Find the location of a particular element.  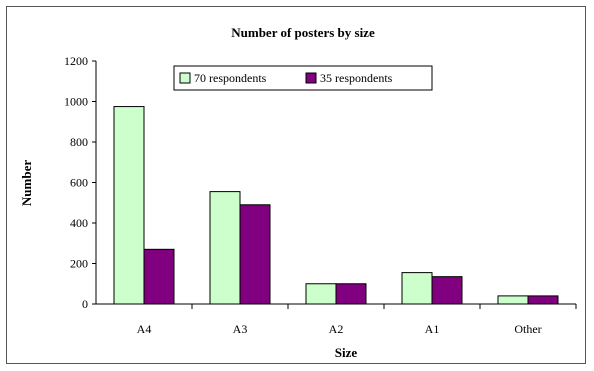

chart-title: Number of posters by size is located at coordinates (303, 32).